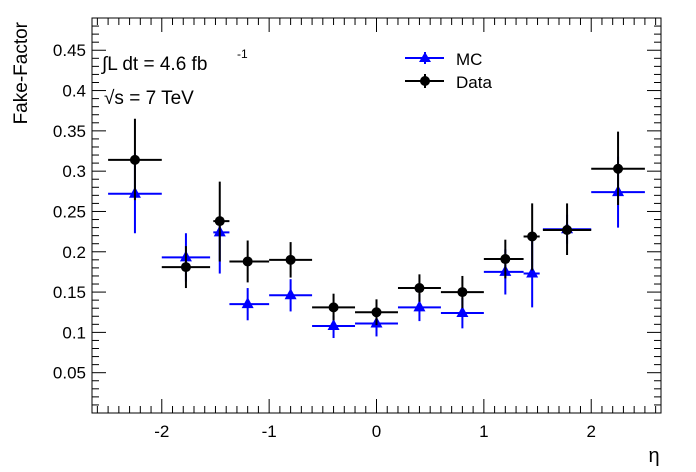 The width and height of the screenshot is (696, 472). Describe the element at coordinates (154, 64) in the screenshot. I see `lumi-text: ∫L dt = 4.6 fb` at that location.